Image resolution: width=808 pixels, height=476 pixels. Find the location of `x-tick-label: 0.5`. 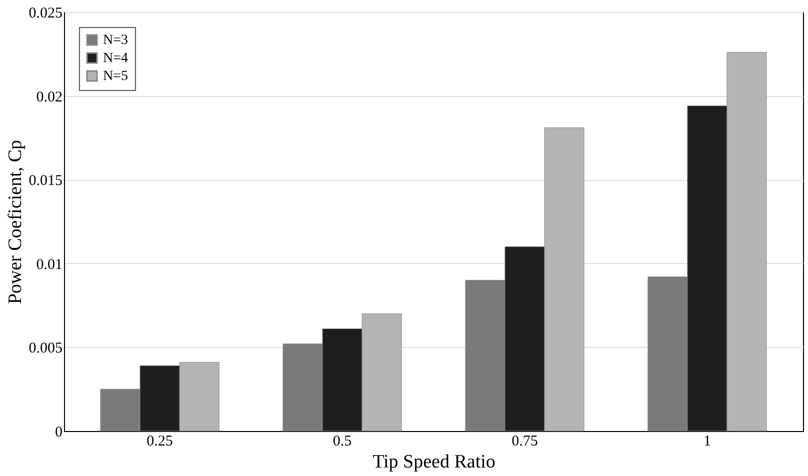

x-tick-label: 0.5 is located at coordinates (342, 442).